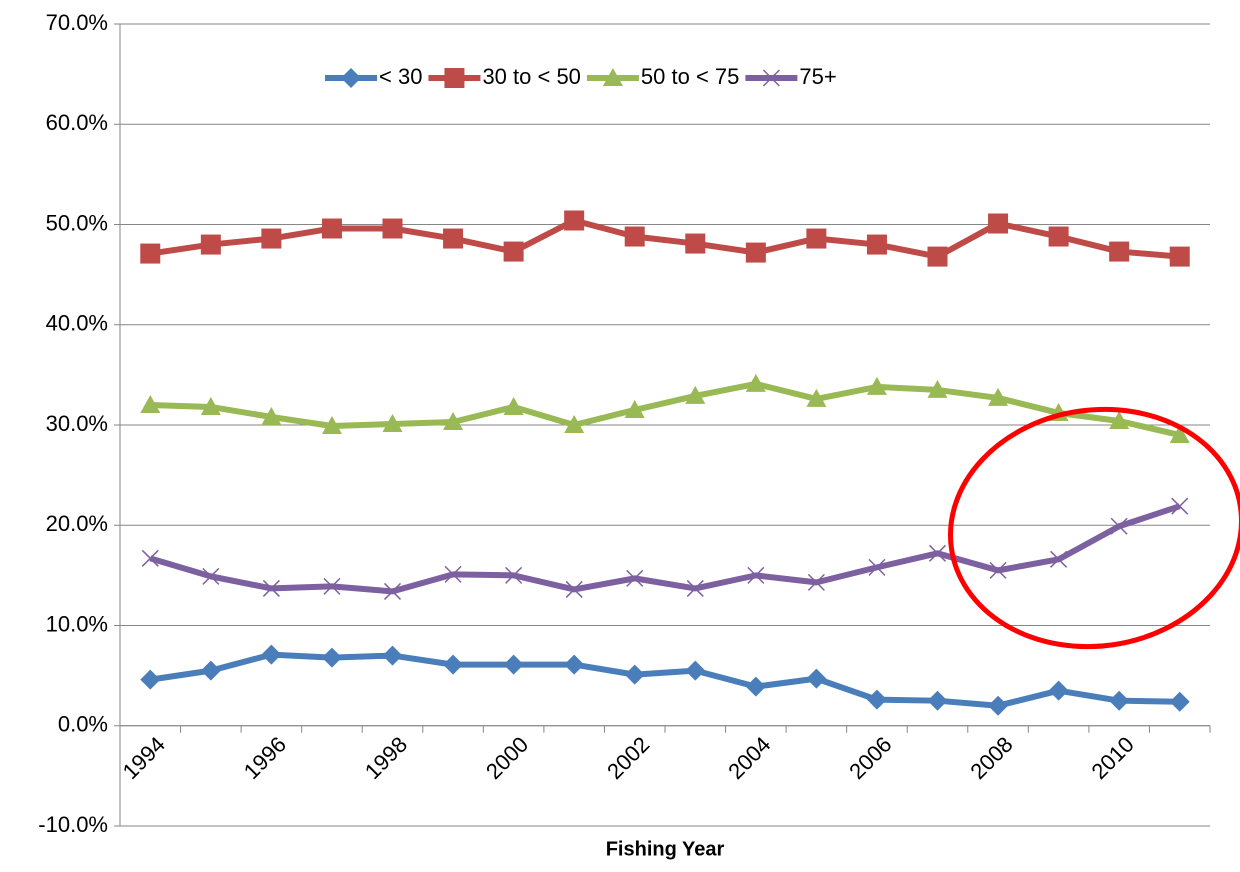 Image resolution: width=1240 pixels, height=872 pixels. What do you see at coordinates (749, 758) in the screenshot?
I see `x-tick-label: 2004` at bounding box center [749, 758].